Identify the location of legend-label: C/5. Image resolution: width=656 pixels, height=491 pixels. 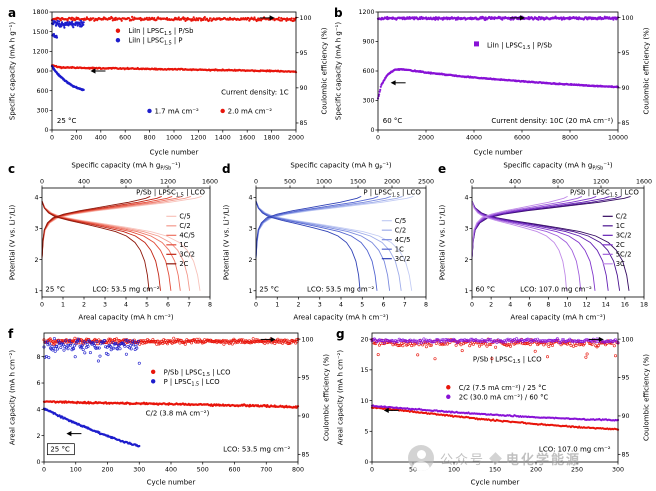
(184, 217).